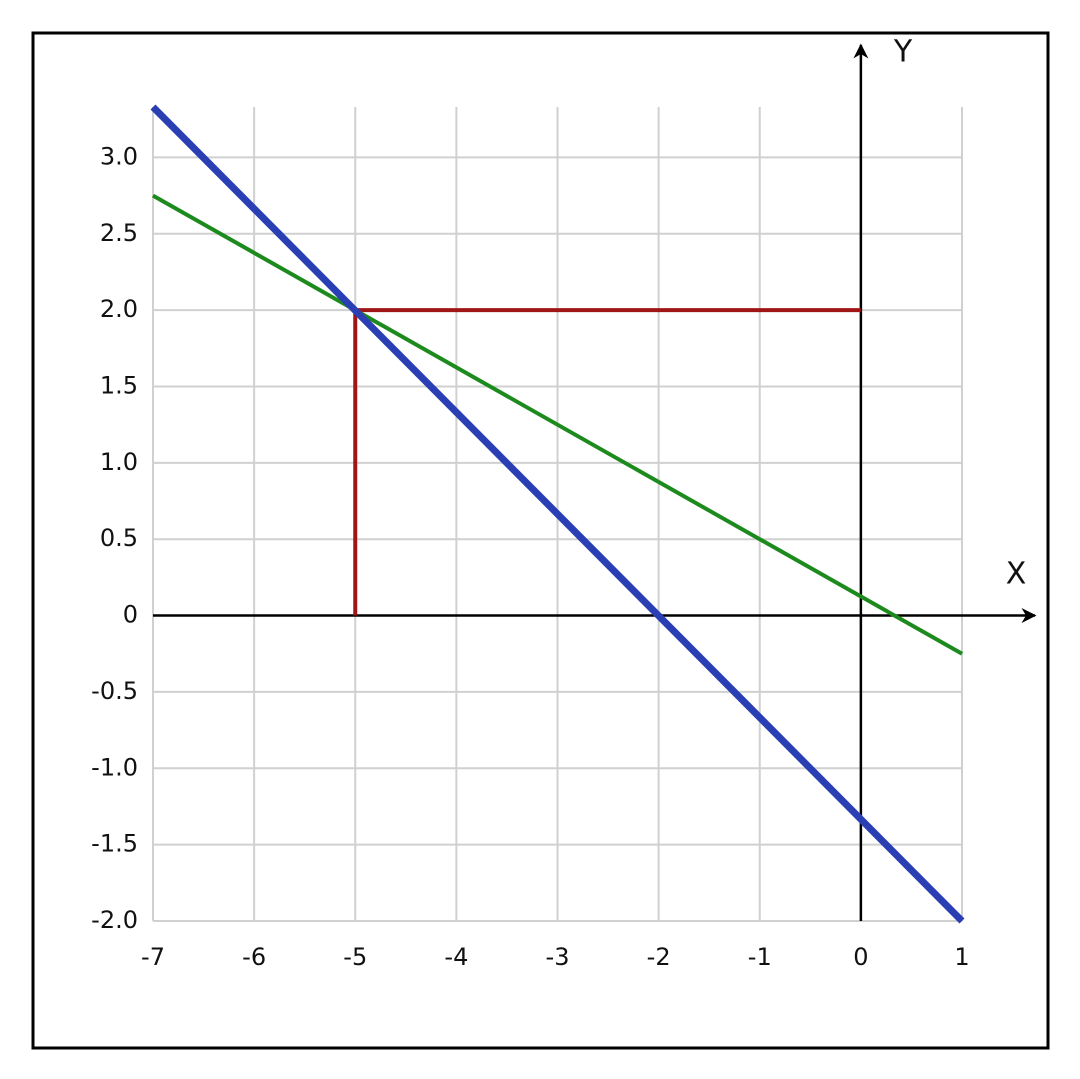 This screenshot has height=1079, width=1080. What do you see at coordinates (153, 957) in the screenshot?
I see `x-tick-label: -7` at bounding box center [153, 957].